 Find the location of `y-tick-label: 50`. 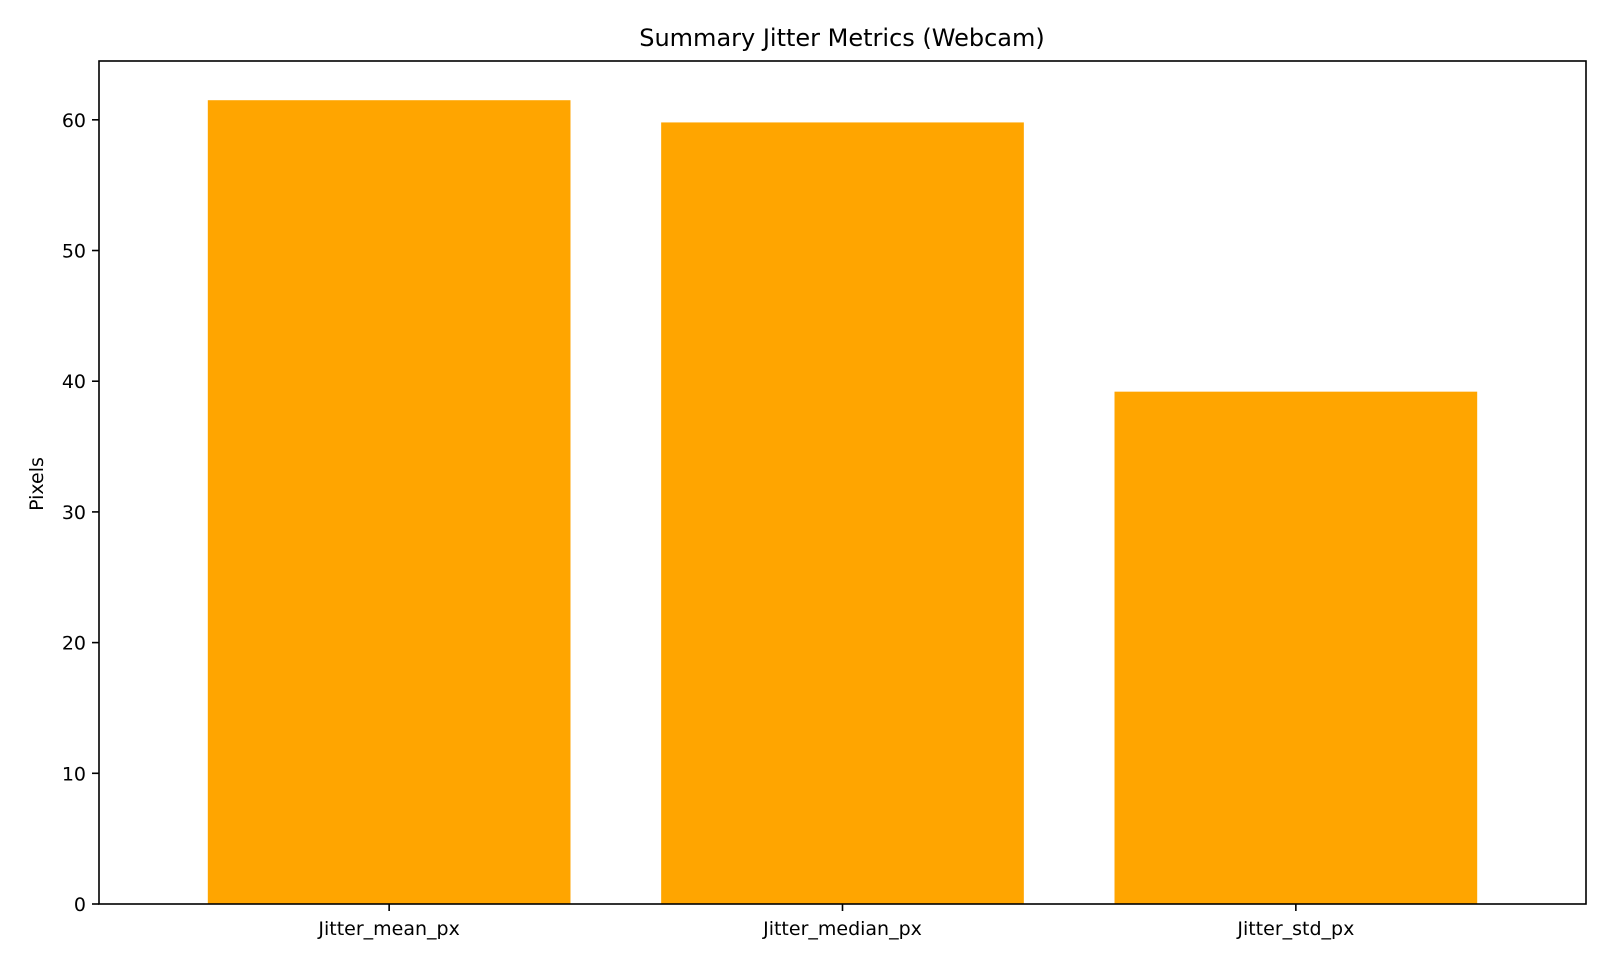

y-tick-label: 50 is located at coordinates (74, 252).